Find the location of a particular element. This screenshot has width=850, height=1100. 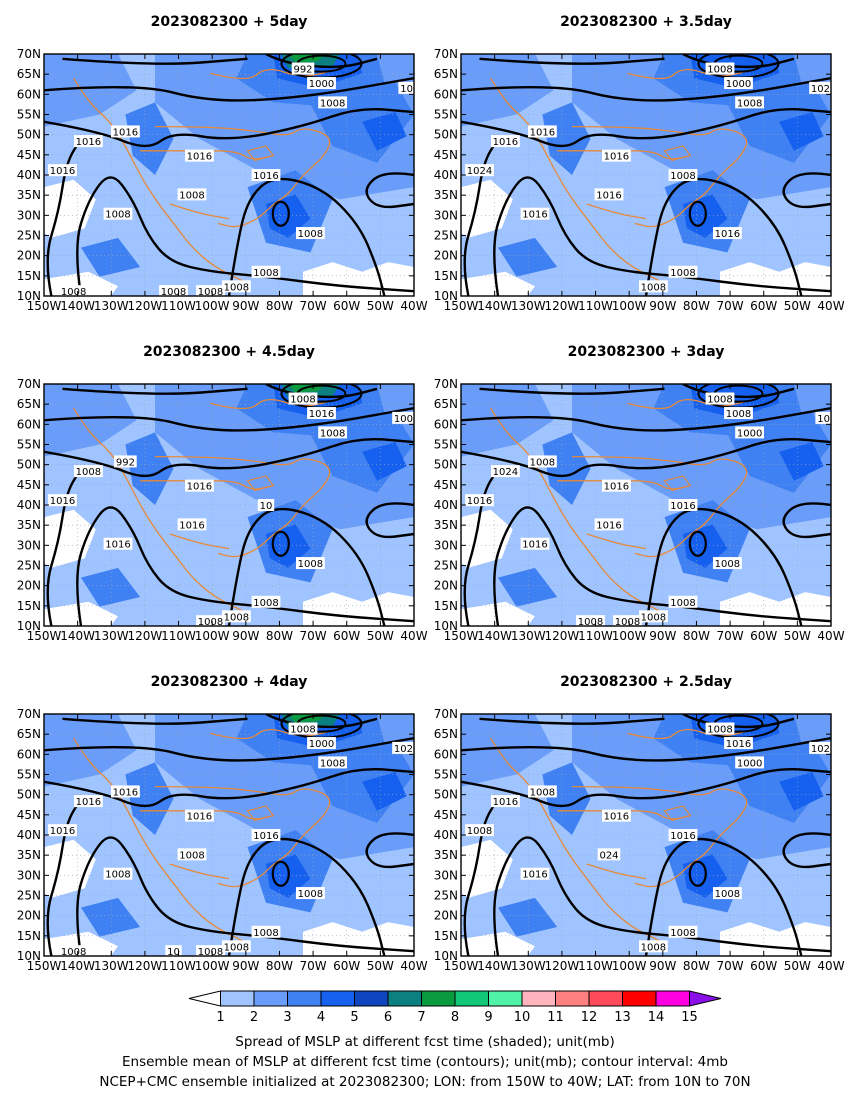

colorbar-label: 14 is located at coordinates (656, 1017).